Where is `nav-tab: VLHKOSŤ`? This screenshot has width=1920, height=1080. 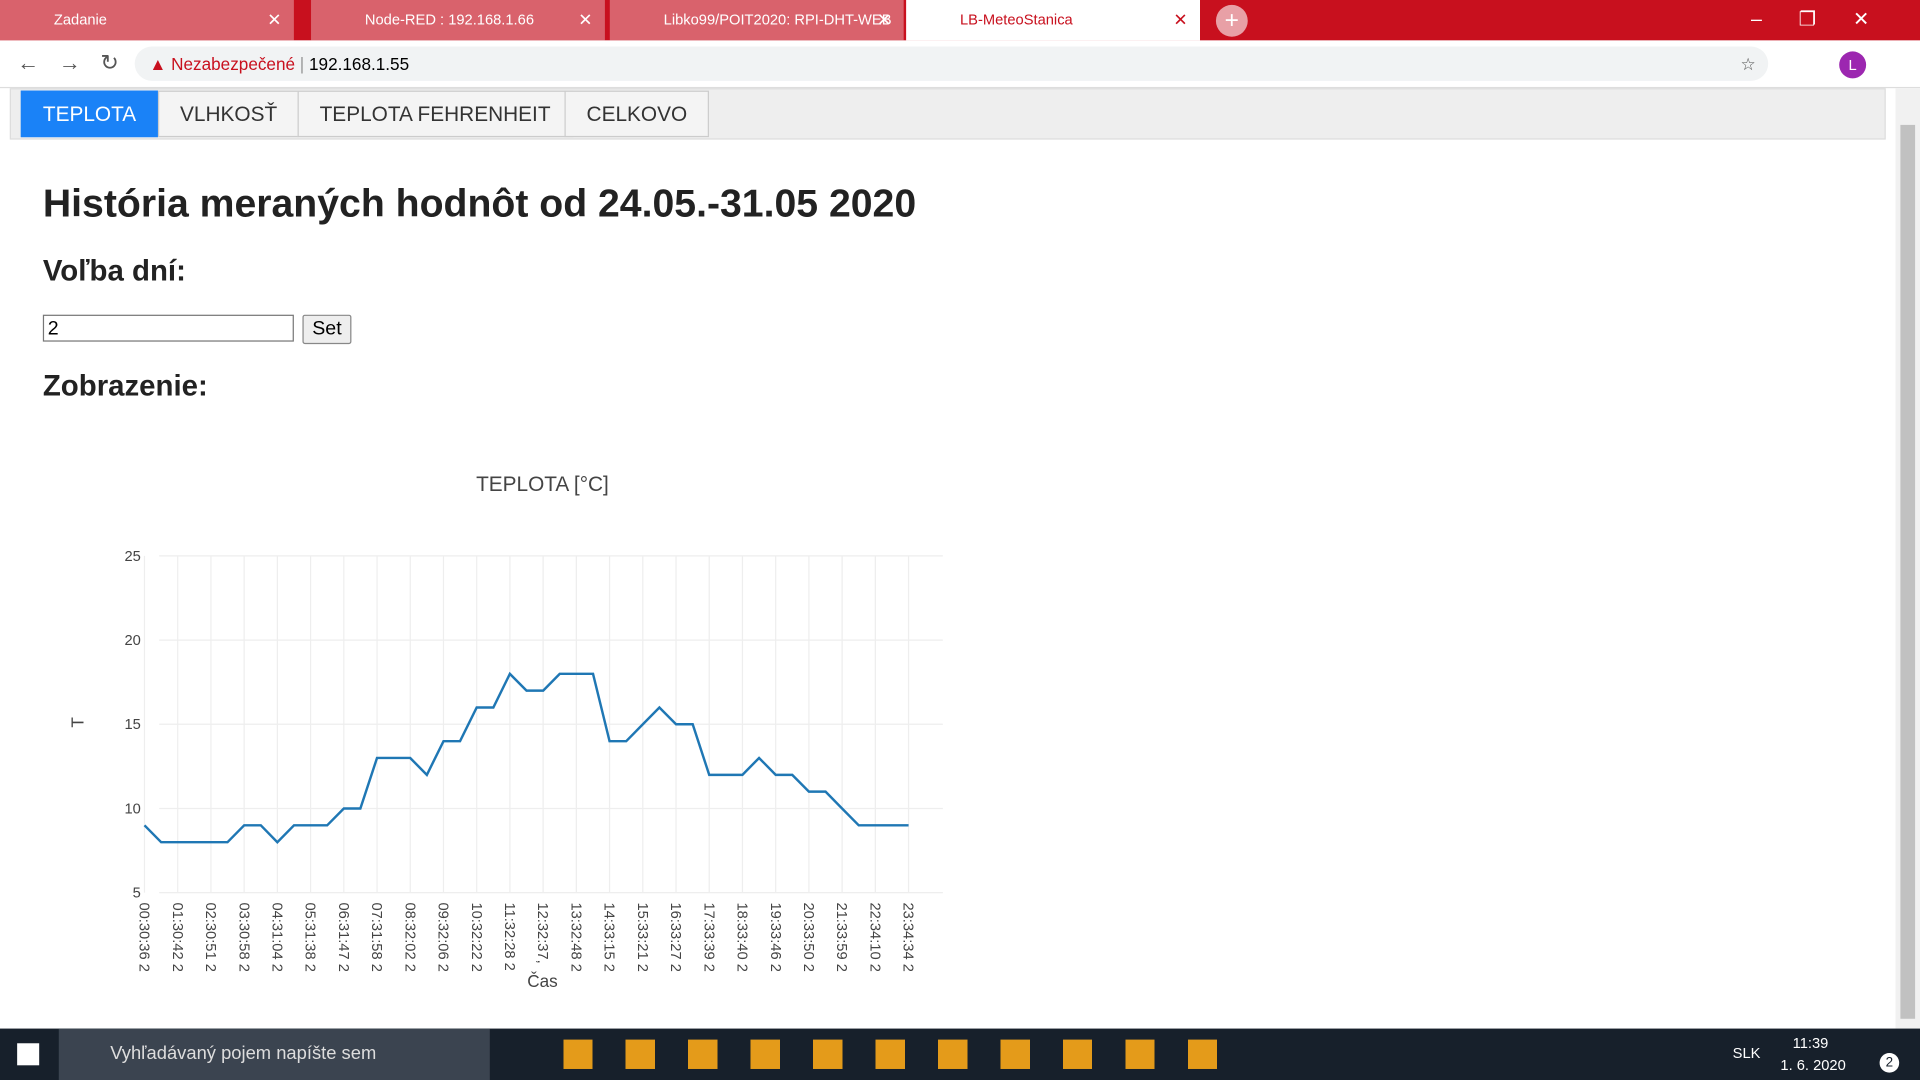
nav-tab: VLHKOSŤ is located at coordinates (228, 114).